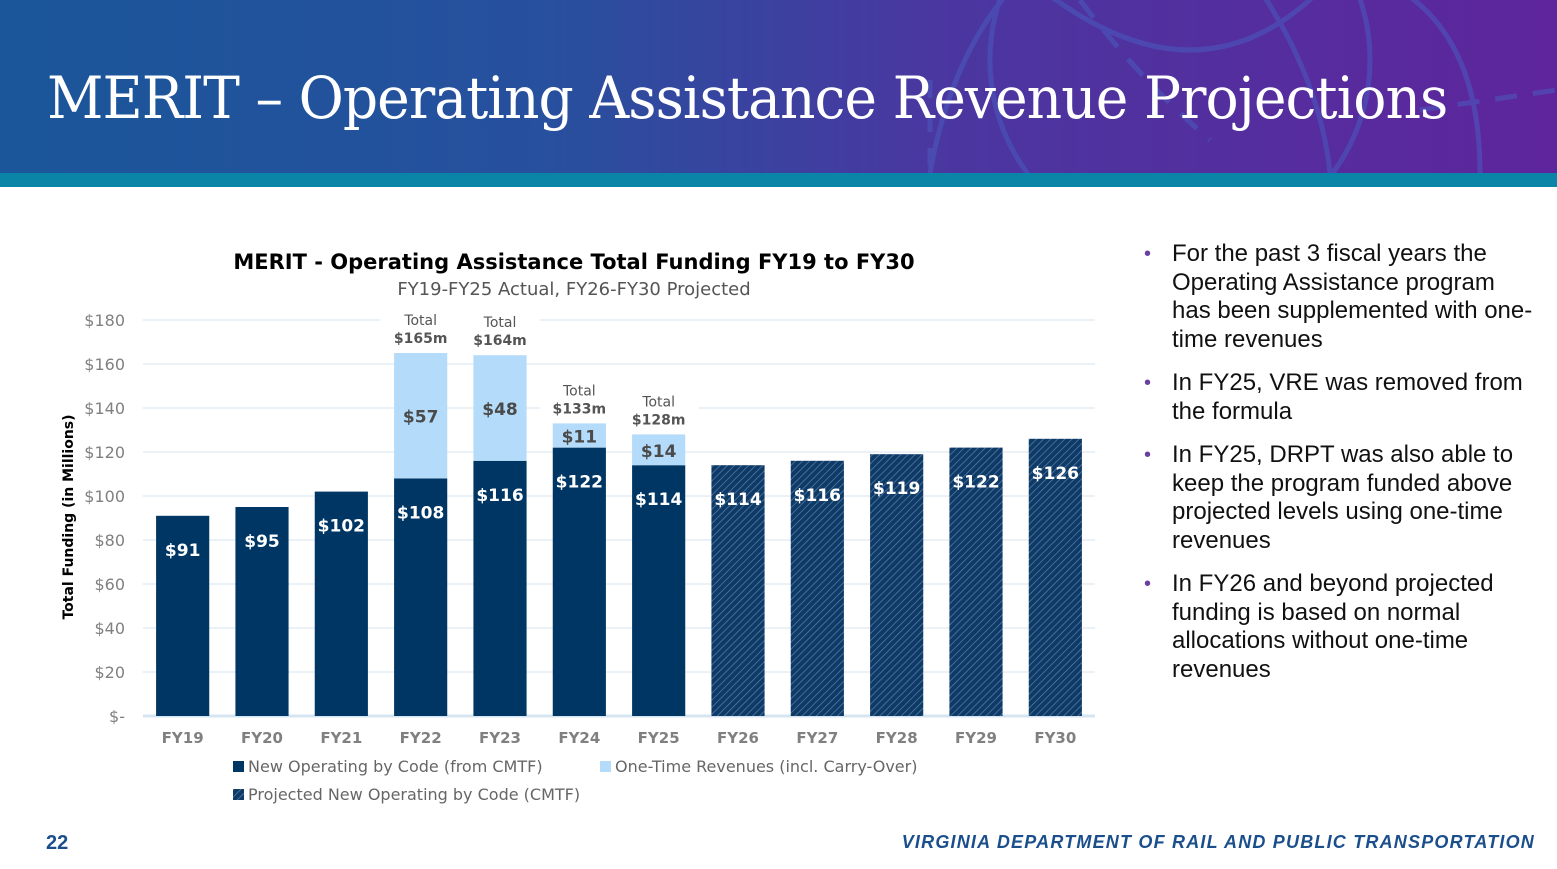 This screenshot has width=1557, height=869. What do you see at coordinates (57, 843) in the screenshot?
I see `page-number: 22` at bounding box center [57, 843].